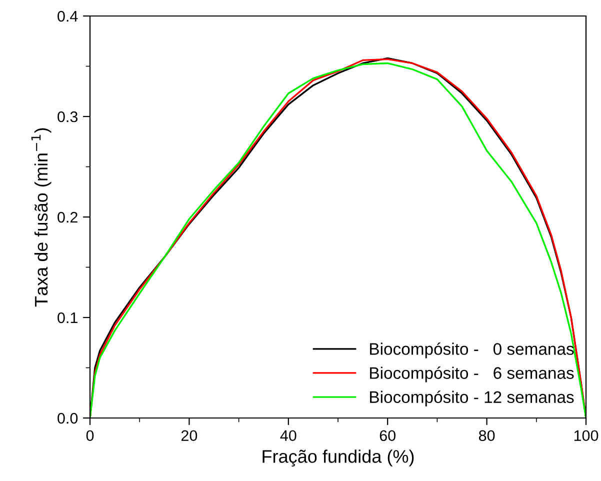  What do you see at coordinates (68, 16) in the screenshot?
I see `y-tick-label: 0.4` at bounding box center [68, 16].